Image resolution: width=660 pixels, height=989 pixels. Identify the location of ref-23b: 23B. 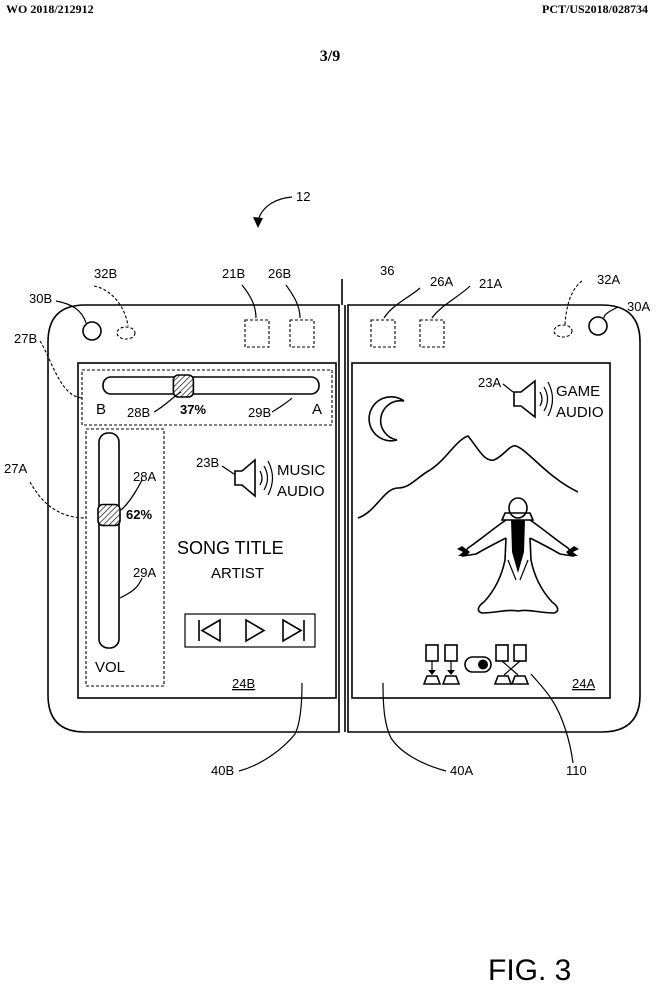
(207, 462).